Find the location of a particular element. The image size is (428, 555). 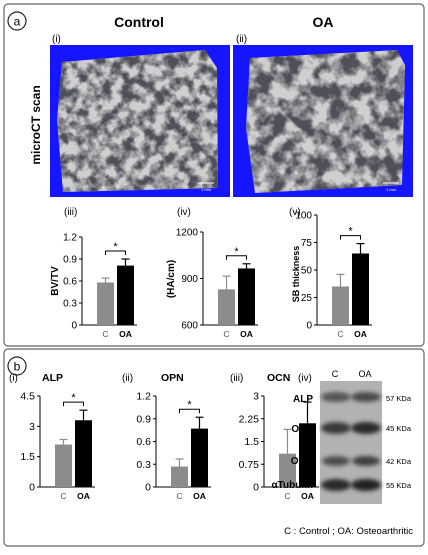

scan-sub-ii: (ii) is located at coordinates (241, 39).